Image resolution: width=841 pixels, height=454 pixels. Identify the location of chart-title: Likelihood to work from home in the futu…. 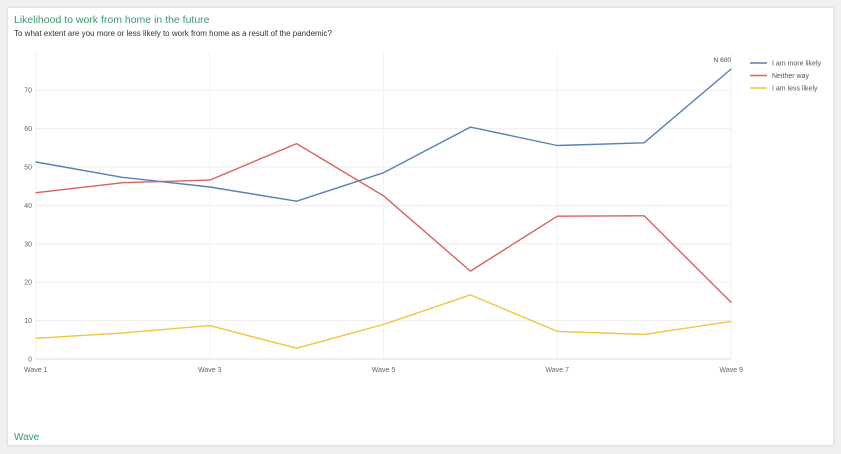
(112, 20).